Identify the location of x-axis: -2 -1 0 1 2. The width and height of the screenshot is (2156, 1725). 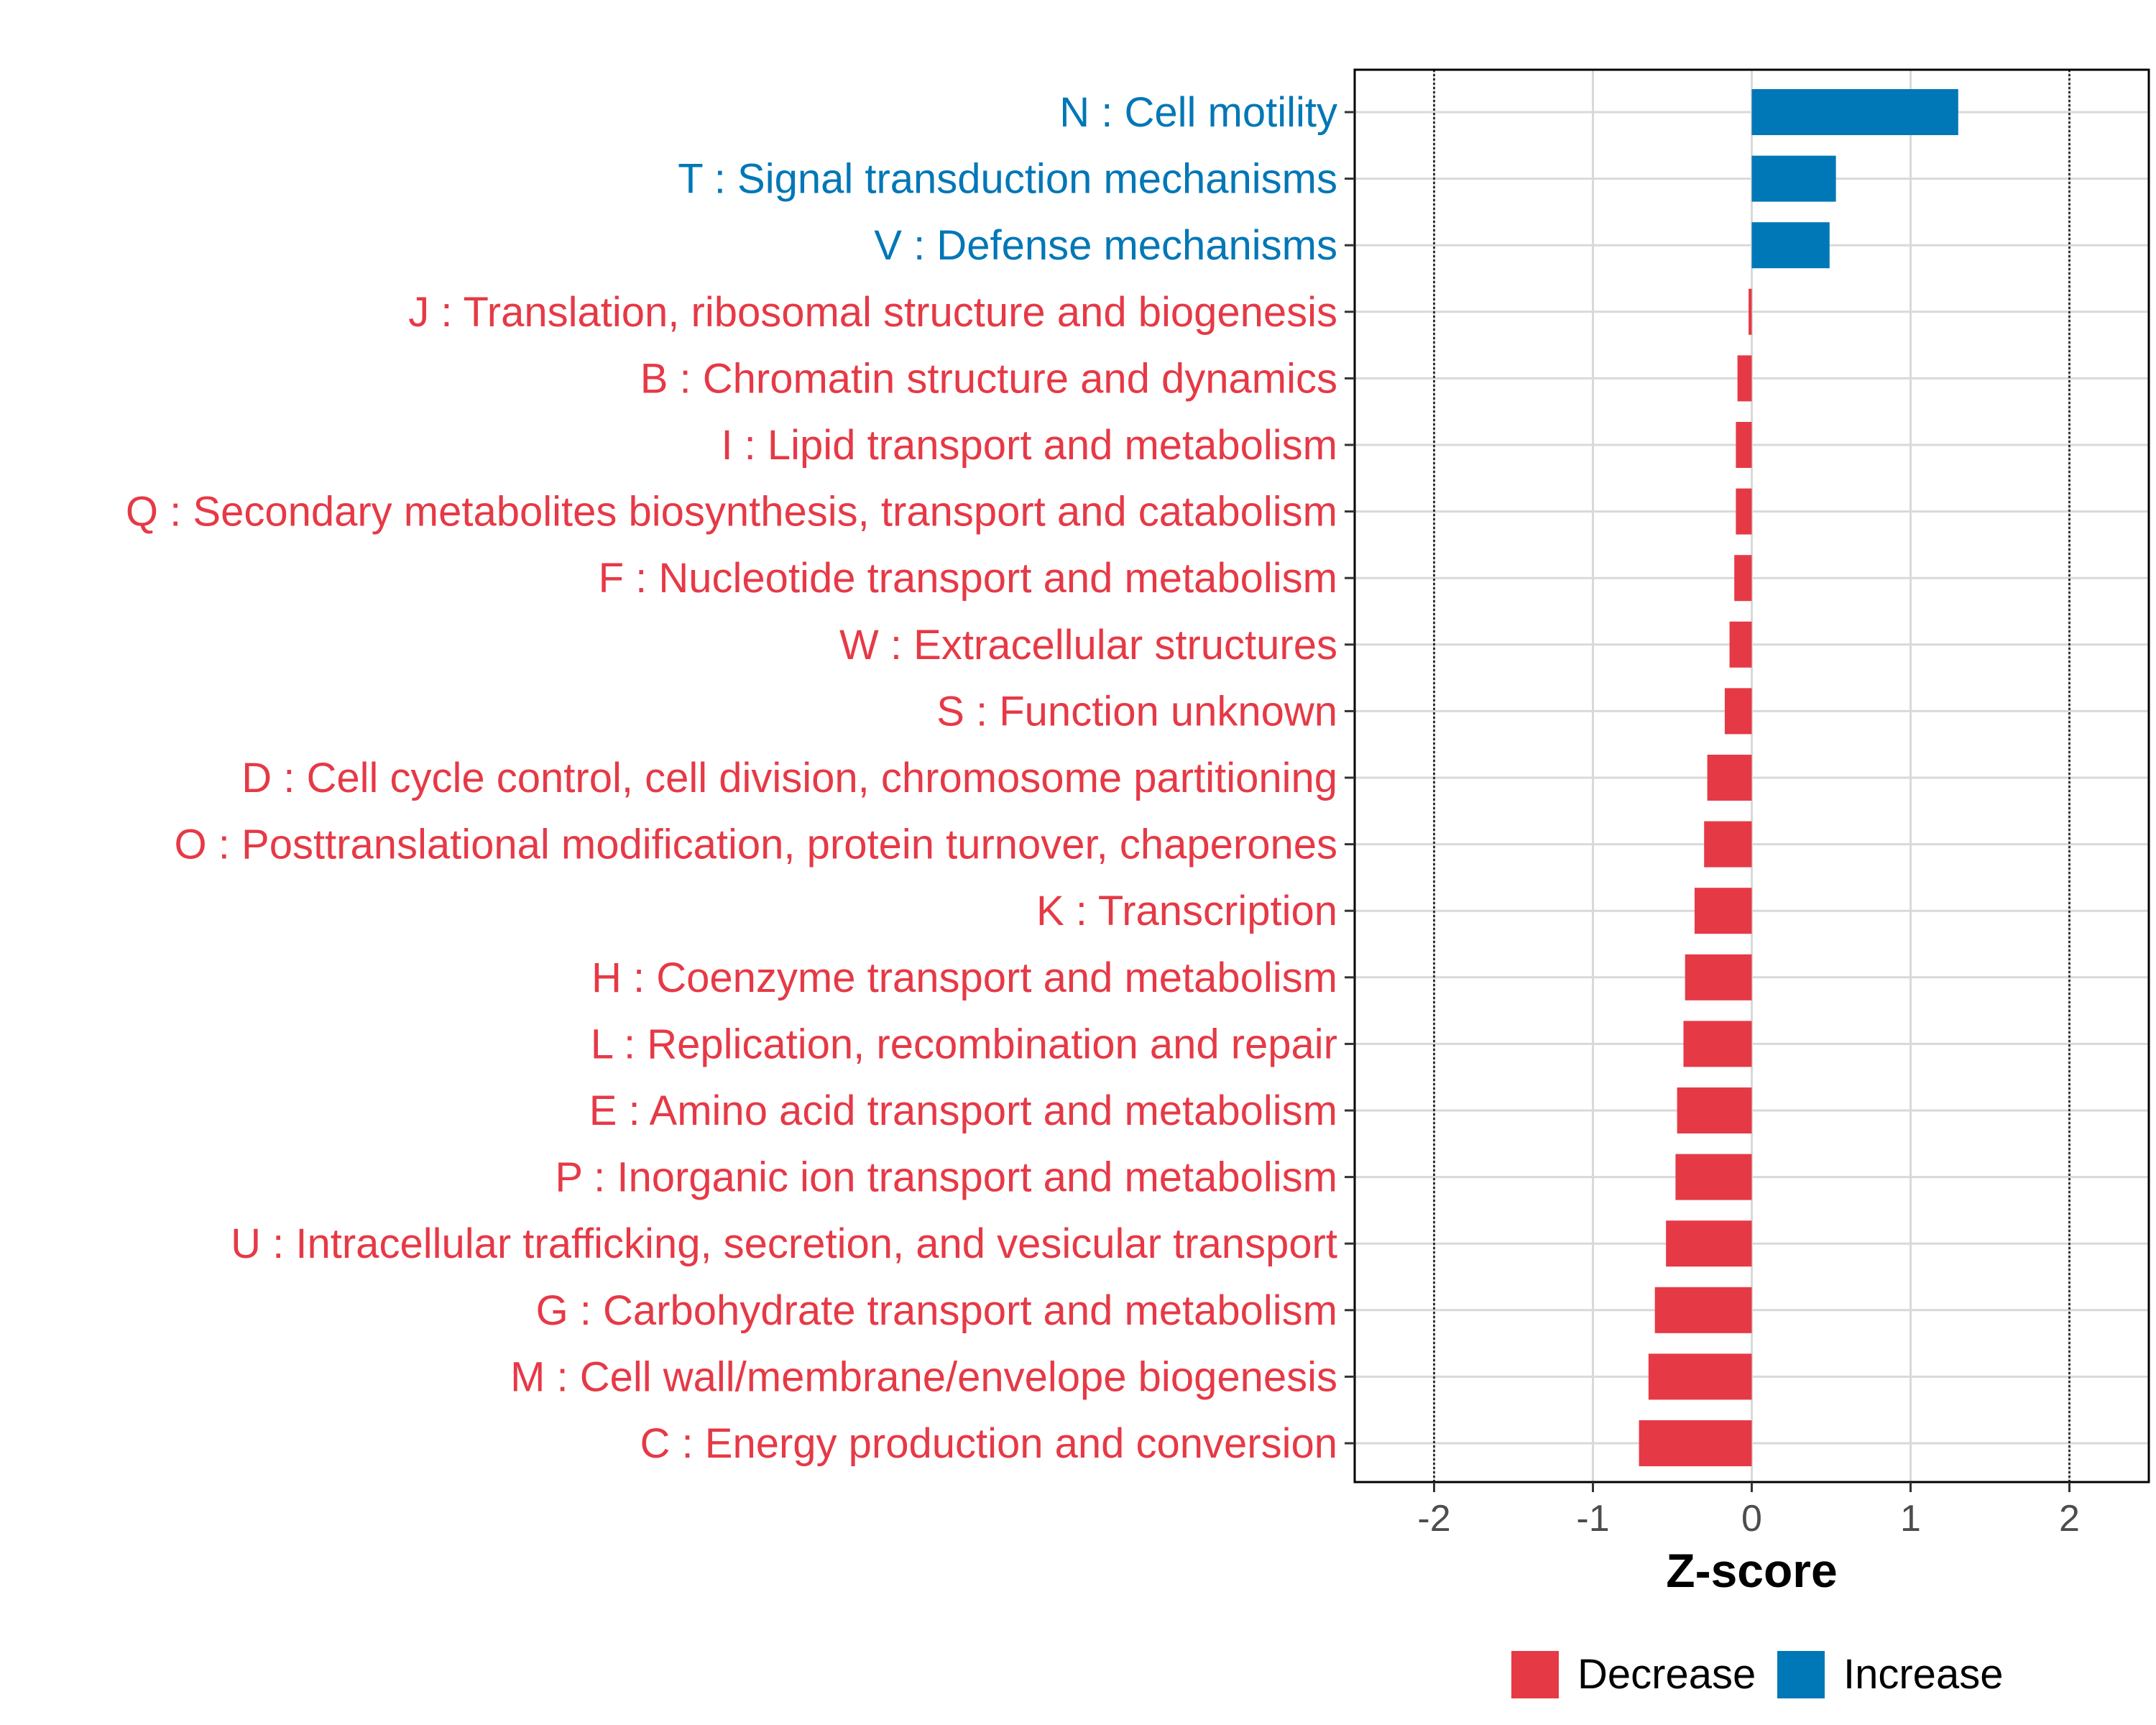
(1748, 1511).